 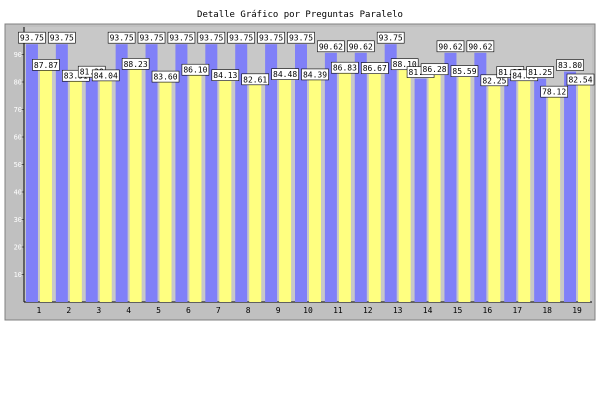 I want to click on data-label: 84.48, so click(x=285, y=74).